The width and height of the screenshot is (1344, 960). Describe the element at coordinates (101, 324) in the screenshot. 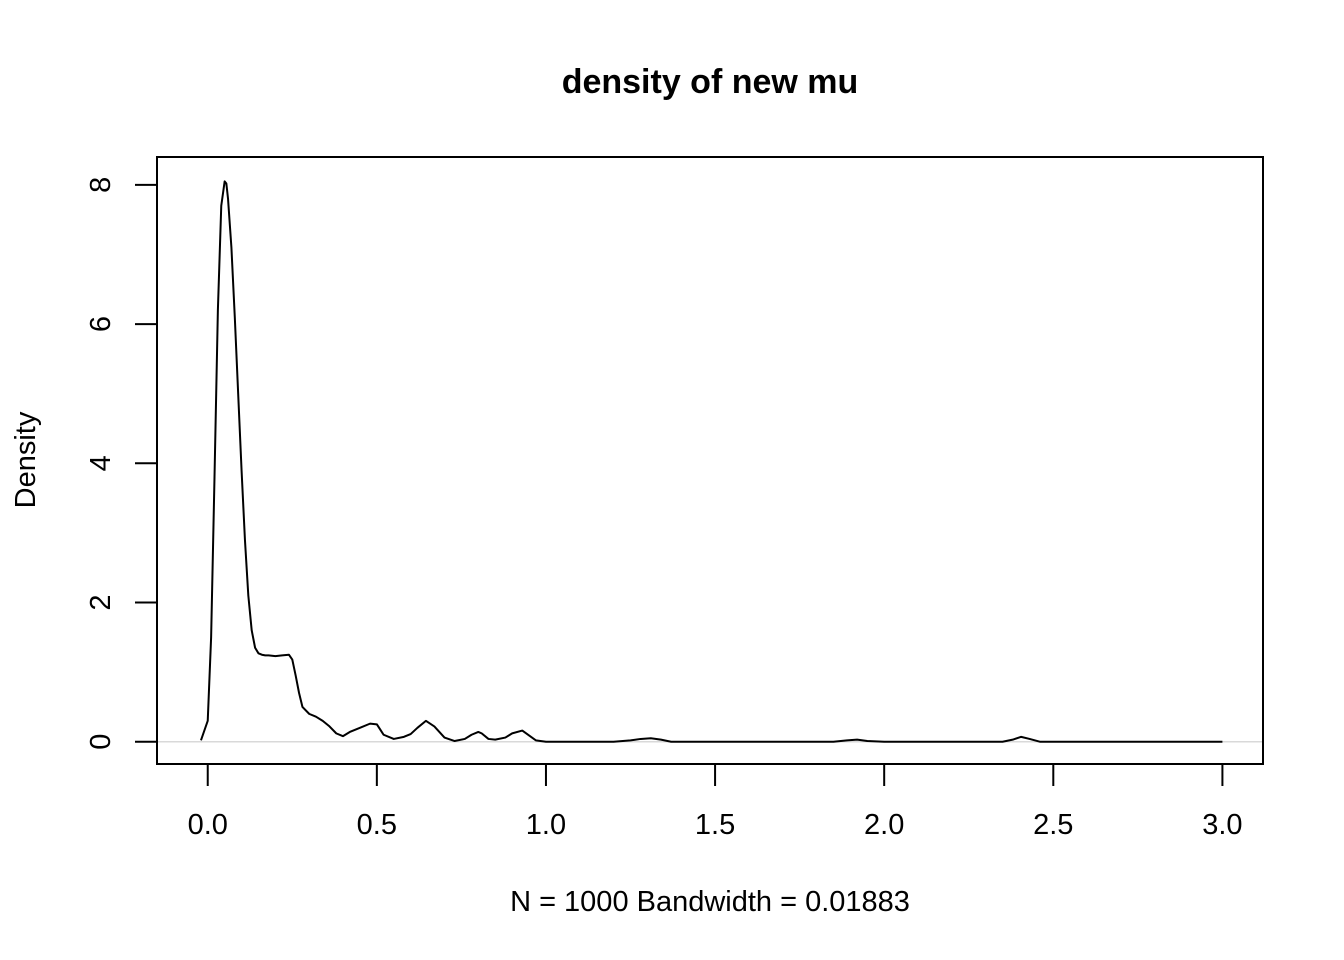

I see `y-tick-label: 6` at that location.